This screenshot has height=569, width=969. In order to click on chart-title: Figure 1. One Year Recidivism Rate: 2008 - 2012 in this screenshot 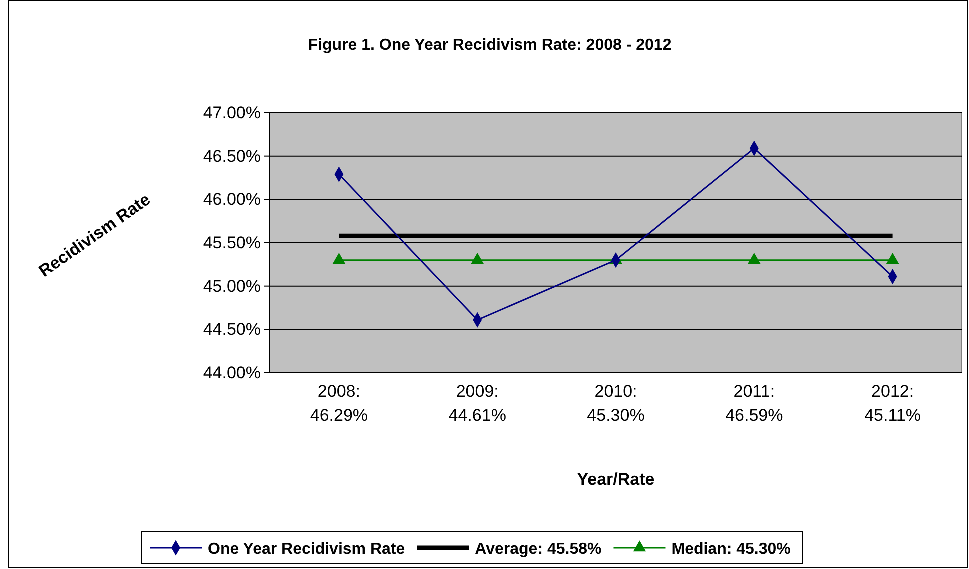, I will do `click(490, 45)`.